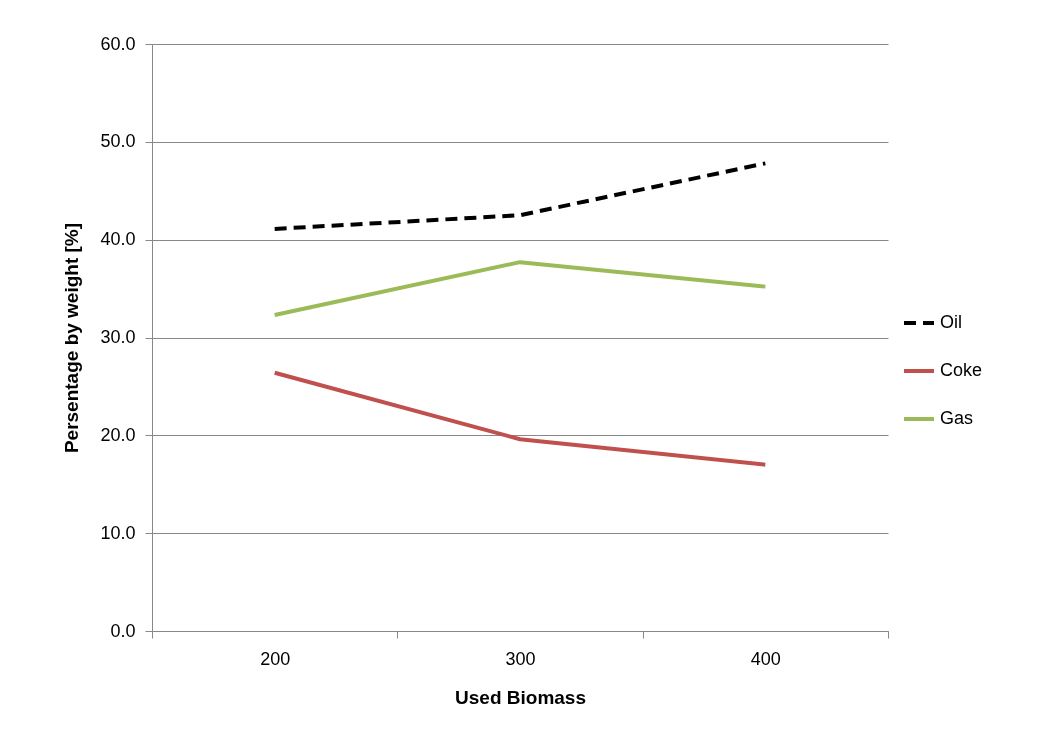 The width and height of the screenshot is (1046, 731). I want to click on legend-label: Oil, so click(951, 322).